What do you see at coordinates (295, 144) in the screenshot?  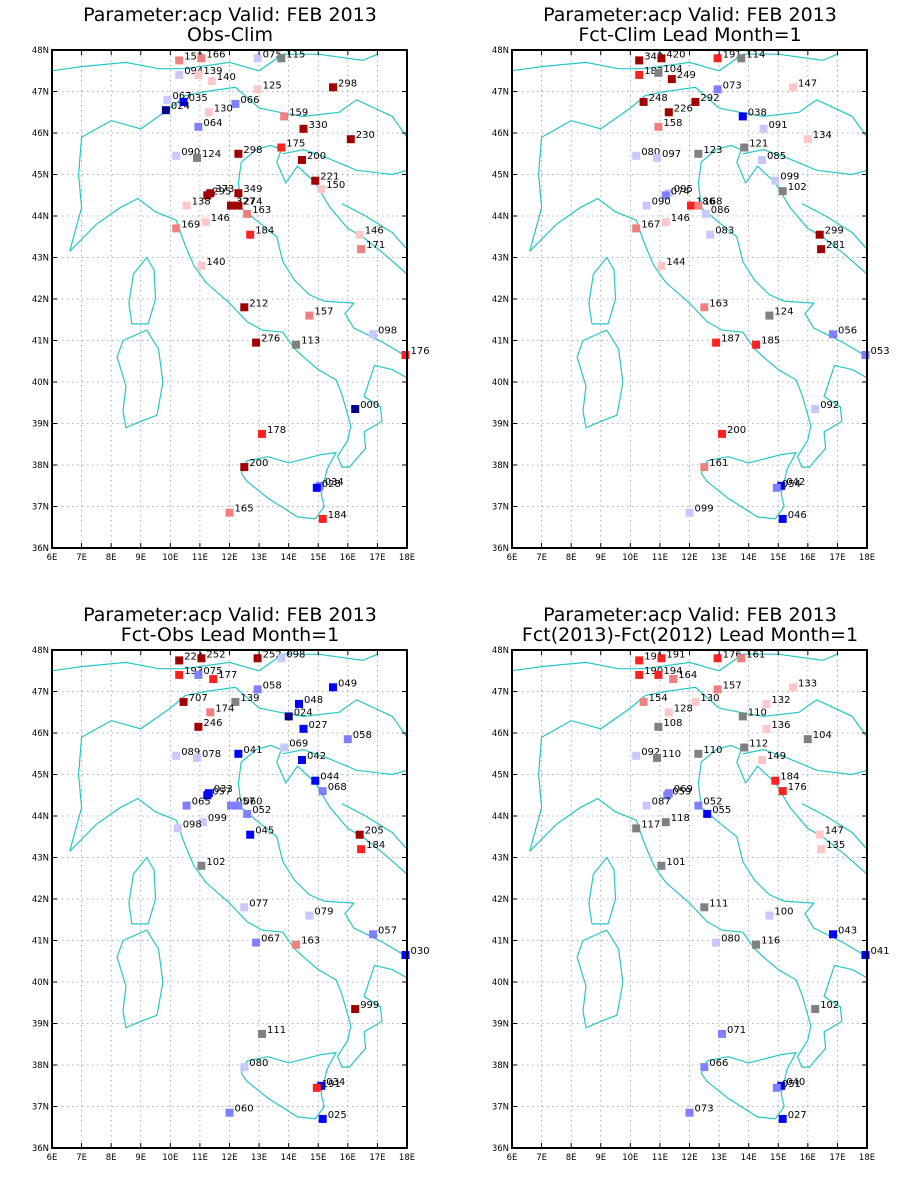 I see `station-value-label: 175` at bounding box center [295, 144].